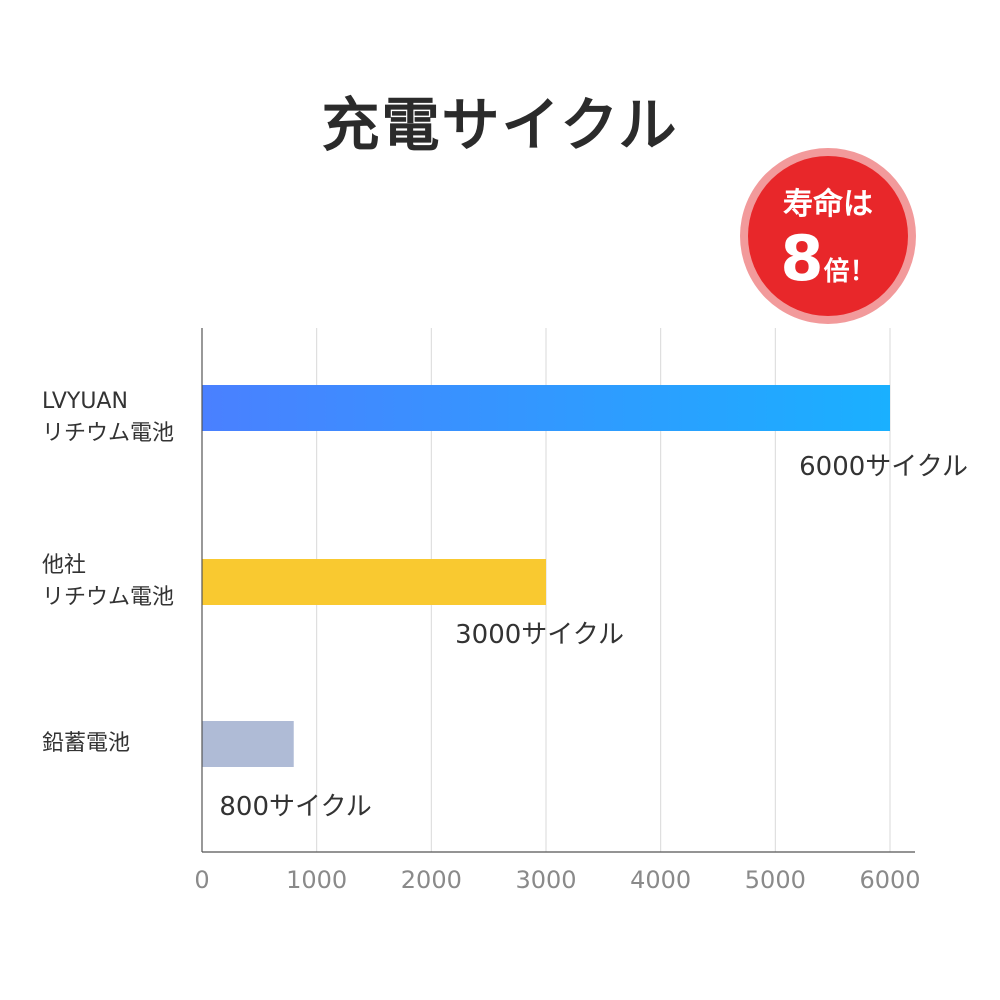 Image resolution: width=1000 pixels, height=1000 pixels. I want to click on category-label-3: 鉛蓄電池, so click(86, 744).